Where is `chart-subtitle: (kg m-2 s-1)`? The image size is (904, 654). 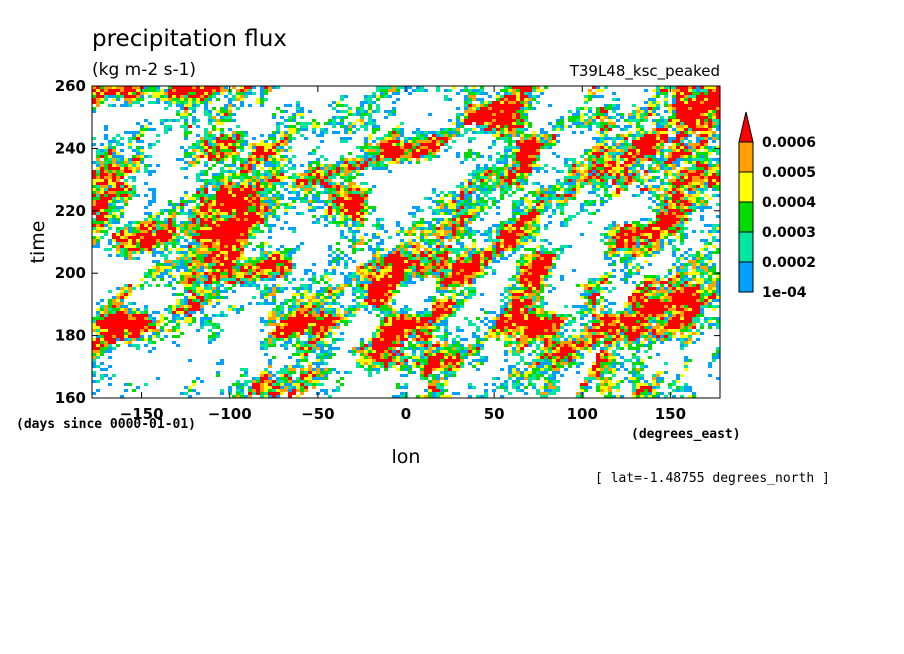 chart-subtitle: (kg m-2 s-1) is located at coordinates (144, 70).